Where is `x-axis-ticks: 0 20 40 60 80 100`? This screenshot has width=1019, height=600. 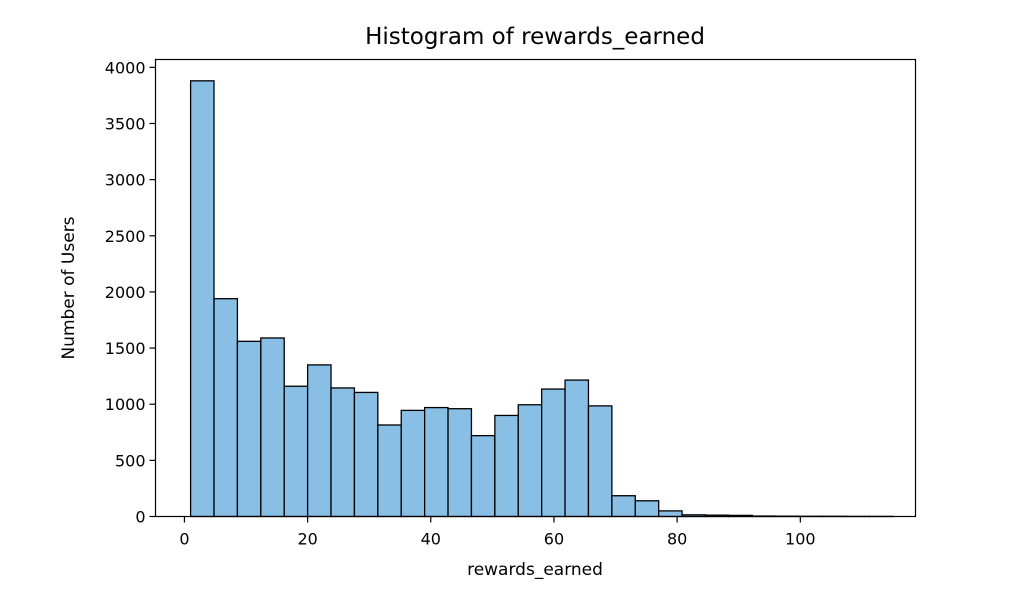 x-axis-ticks: 0 20 40 60 80 100 is located at coordinates (497, 532).